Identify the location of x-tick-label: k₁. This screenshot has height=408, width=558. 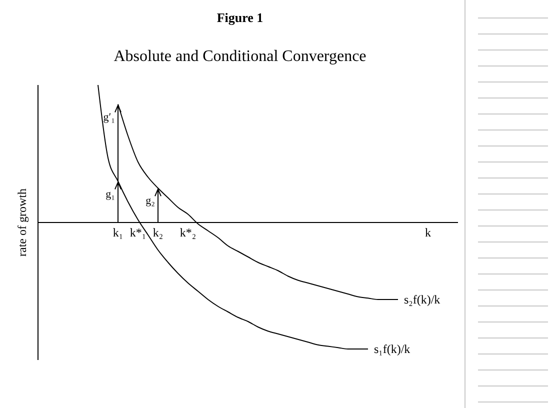
(118, 233).